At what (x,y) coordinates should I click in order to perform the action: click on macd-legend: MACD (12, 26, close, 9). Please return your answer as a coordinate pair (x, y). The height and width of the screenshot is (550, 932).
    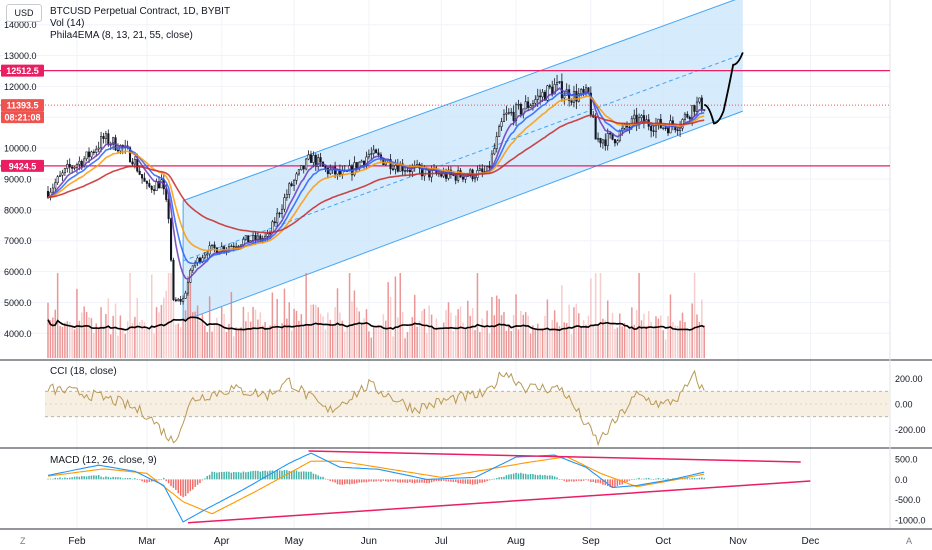
    Looking at the image, I should click on (103, 460).